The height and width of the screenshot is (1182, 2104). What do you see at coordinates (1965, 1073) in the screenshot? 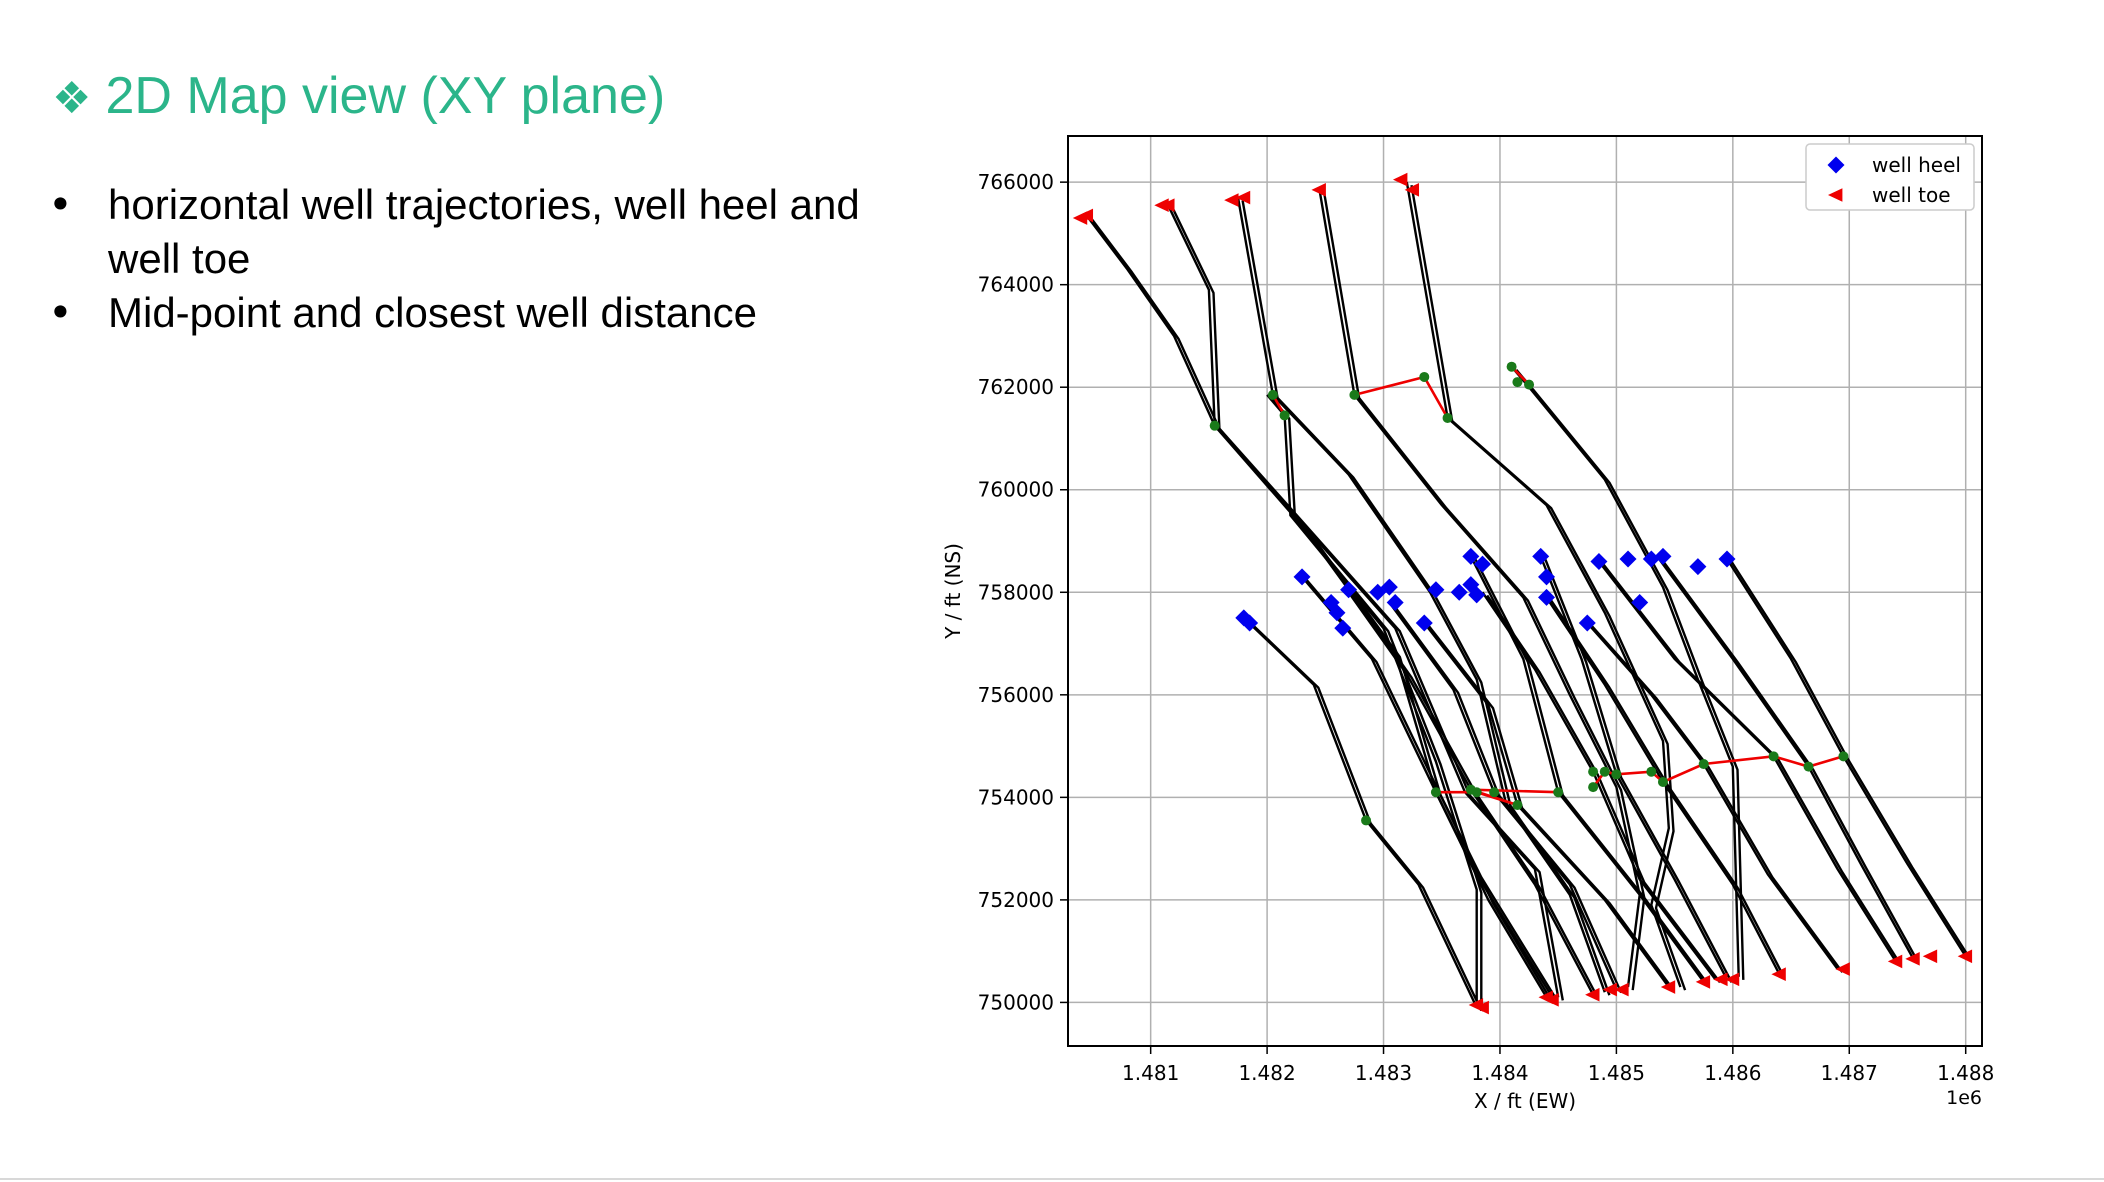
I see `x-tick-label: 1.488` at bounding box center [1965, 1073].